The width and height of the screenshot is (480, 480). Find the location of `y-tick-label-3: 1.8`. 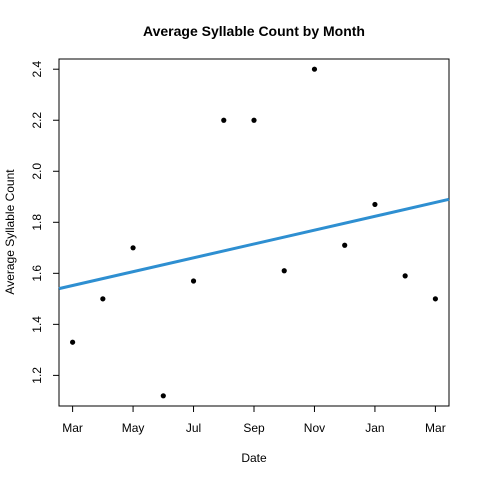

y-tick-label-3: 1.8 is located at coordinates (37, 222).